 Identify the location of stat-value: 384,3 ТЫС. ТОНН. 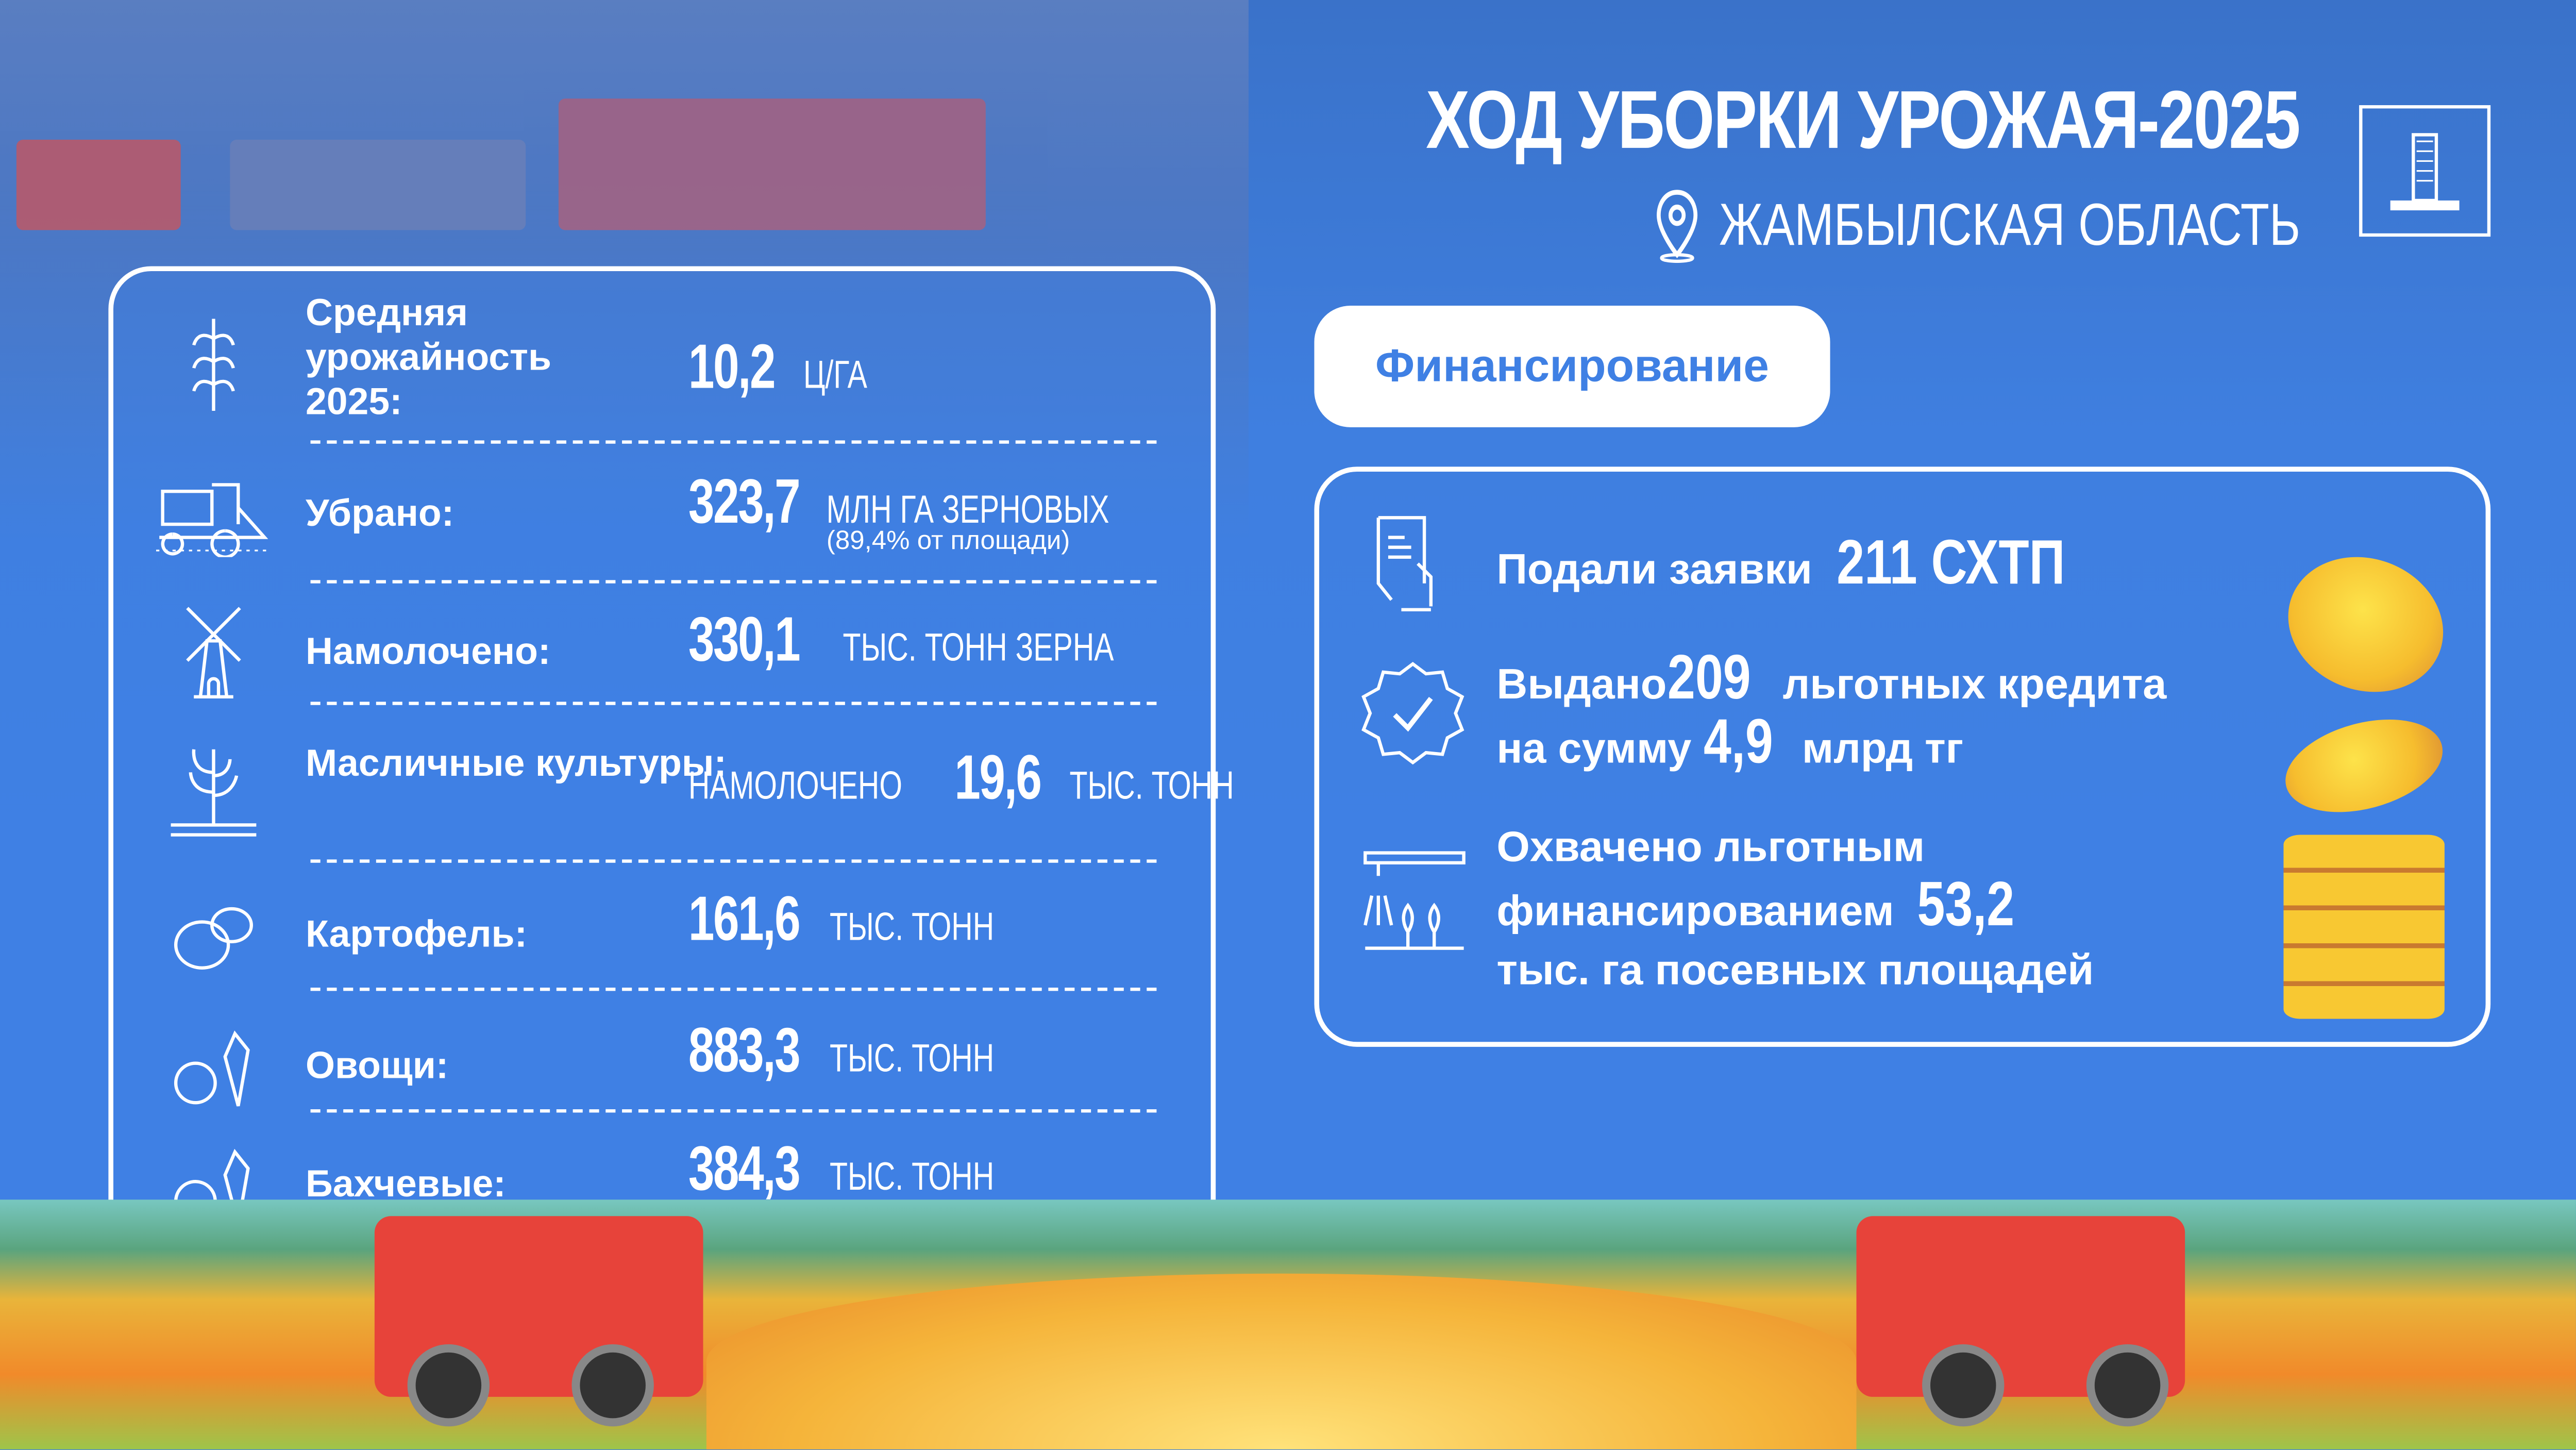
(868, 1171).